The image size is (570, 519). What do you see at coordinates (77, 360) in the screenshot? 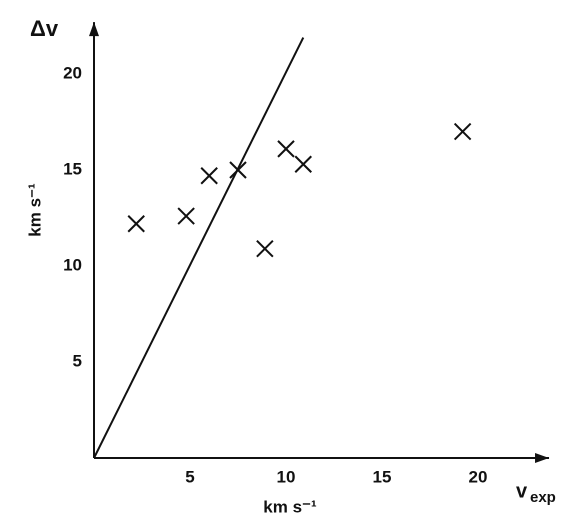
I see `y-tick-label: 5` at bounding box center [77, 360].